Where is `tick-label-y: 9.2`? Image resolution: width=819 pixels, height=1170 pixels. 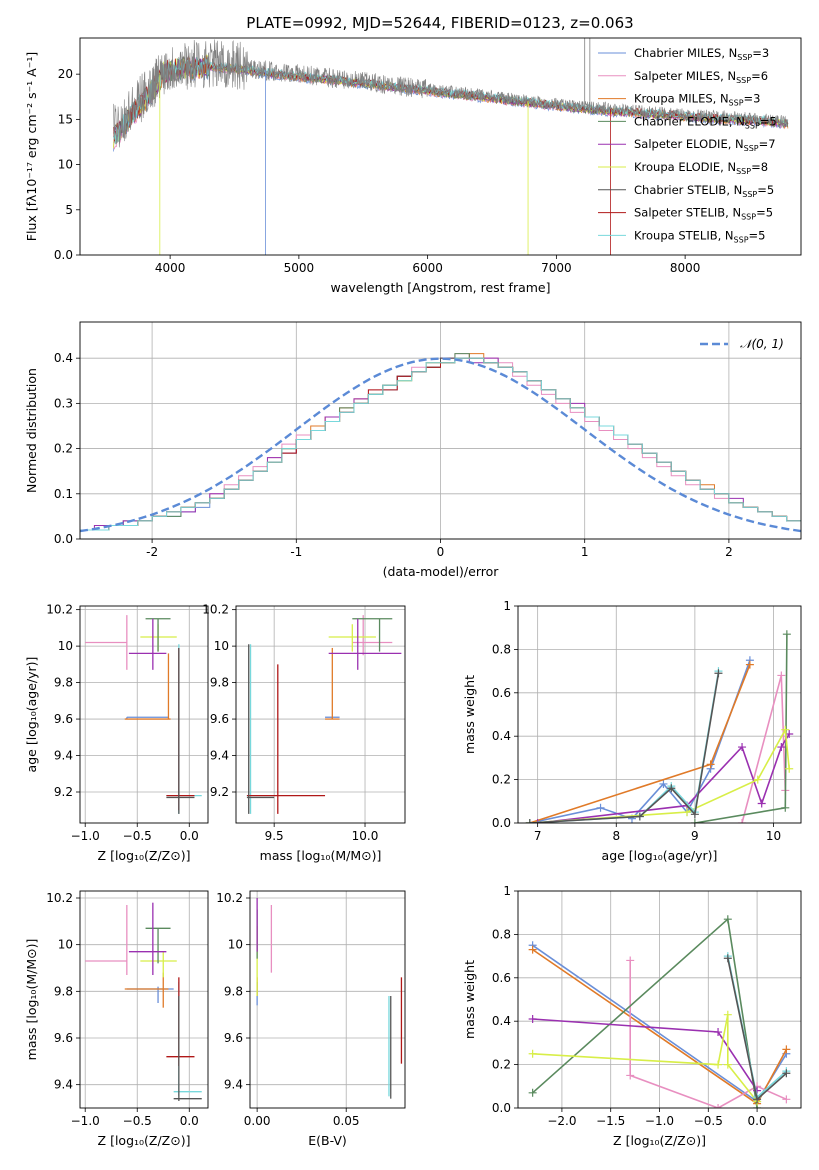
tick-label-y: 9.2 is located at coordinates (219, 792).